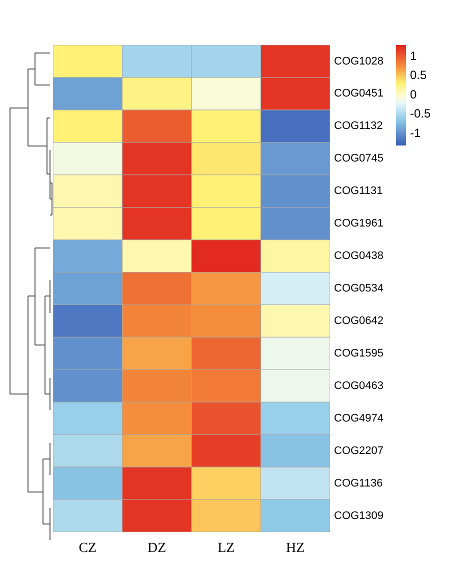 The height and width of the screenshot is (566, 457). I want to click on y-tick-label: COG1961, so click(359, 224).